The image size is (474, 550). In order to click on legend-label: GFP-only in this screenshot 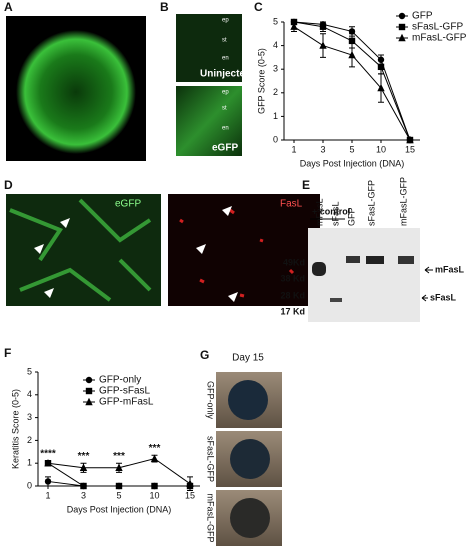, I will do `click(120, 380)`.